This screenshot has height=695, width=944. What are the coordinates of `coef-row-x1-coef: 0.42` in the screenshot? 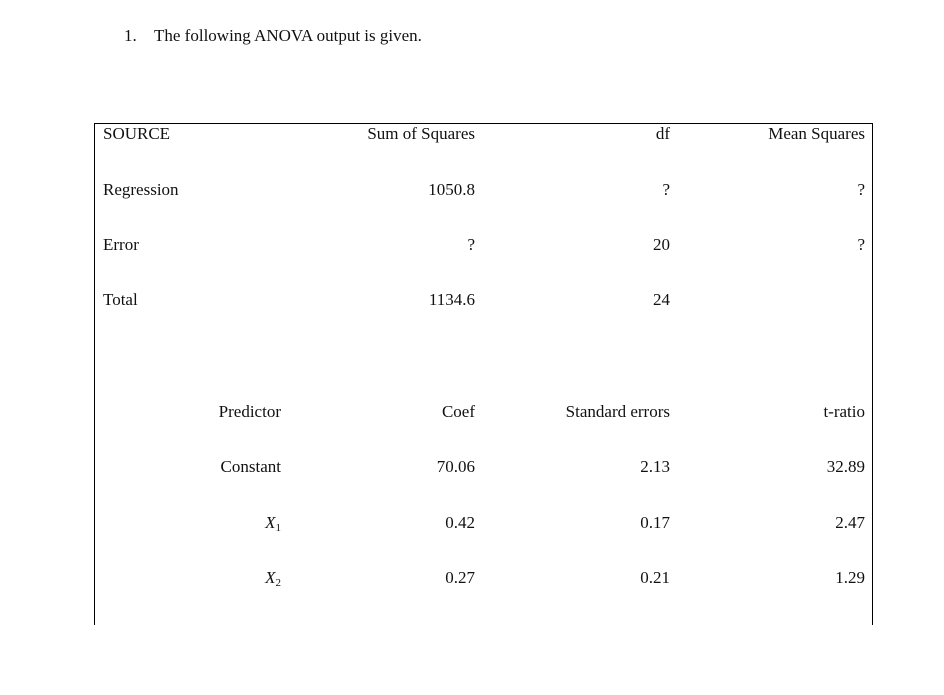 It's located at (460, 522).